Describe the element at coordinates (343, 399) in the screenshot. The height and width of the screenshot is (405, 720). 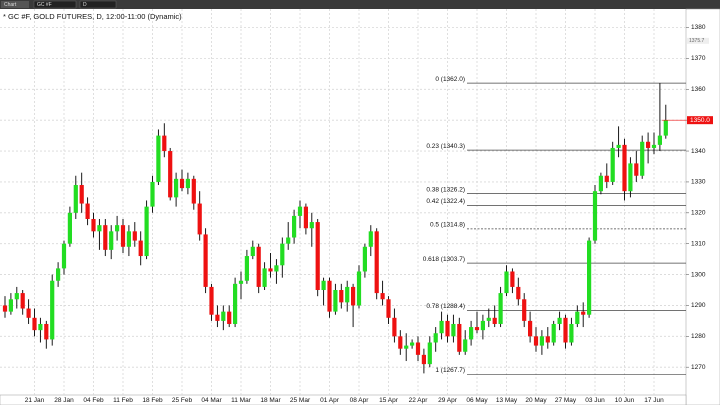
I see `time-axis` at that location.